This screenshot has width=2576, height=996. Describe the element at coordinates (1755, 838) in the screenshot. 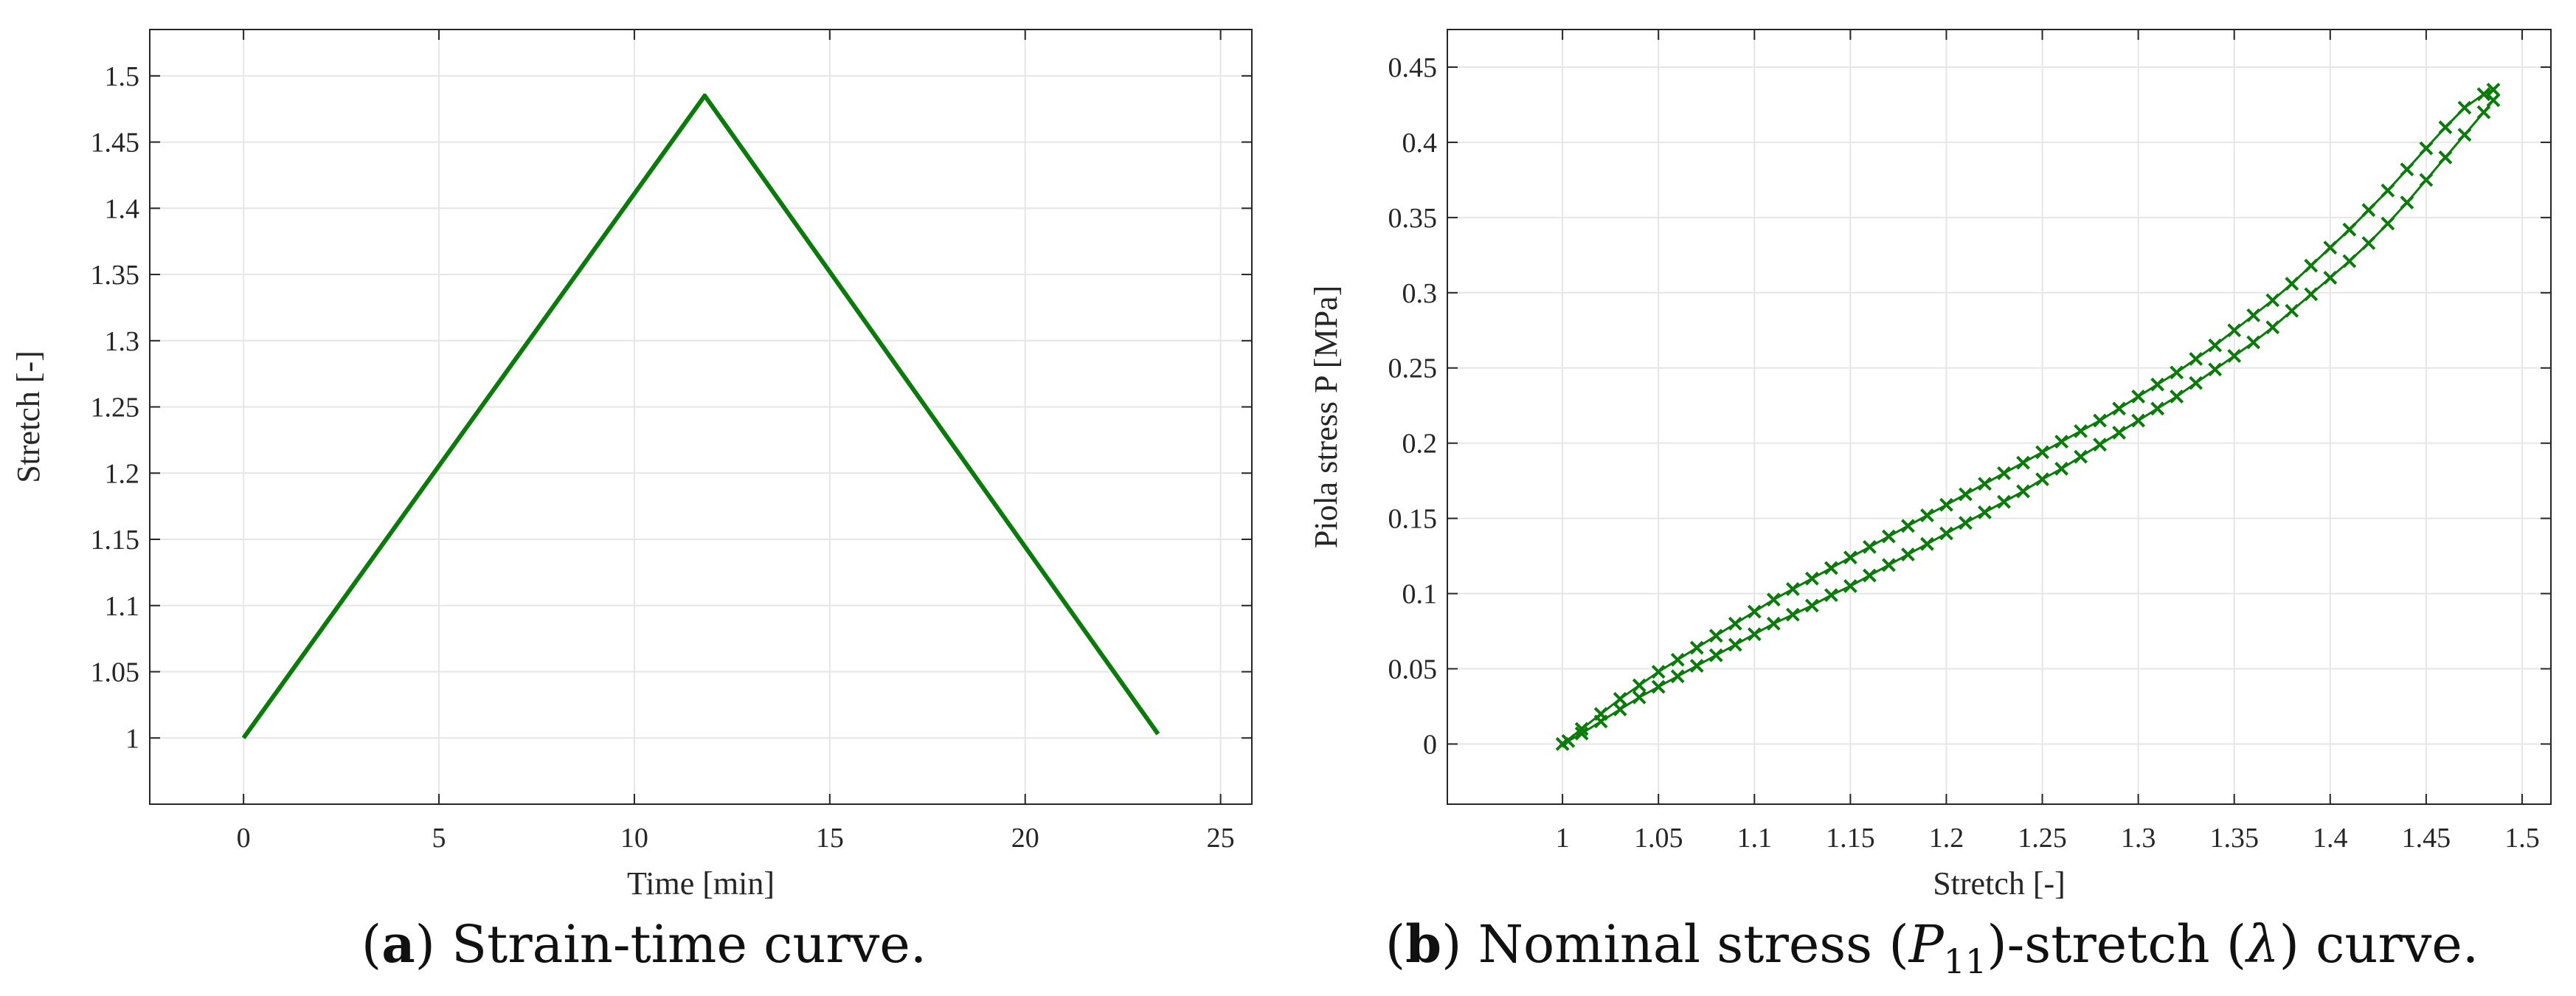

I see `x-tick-label: 1.1` at that location.